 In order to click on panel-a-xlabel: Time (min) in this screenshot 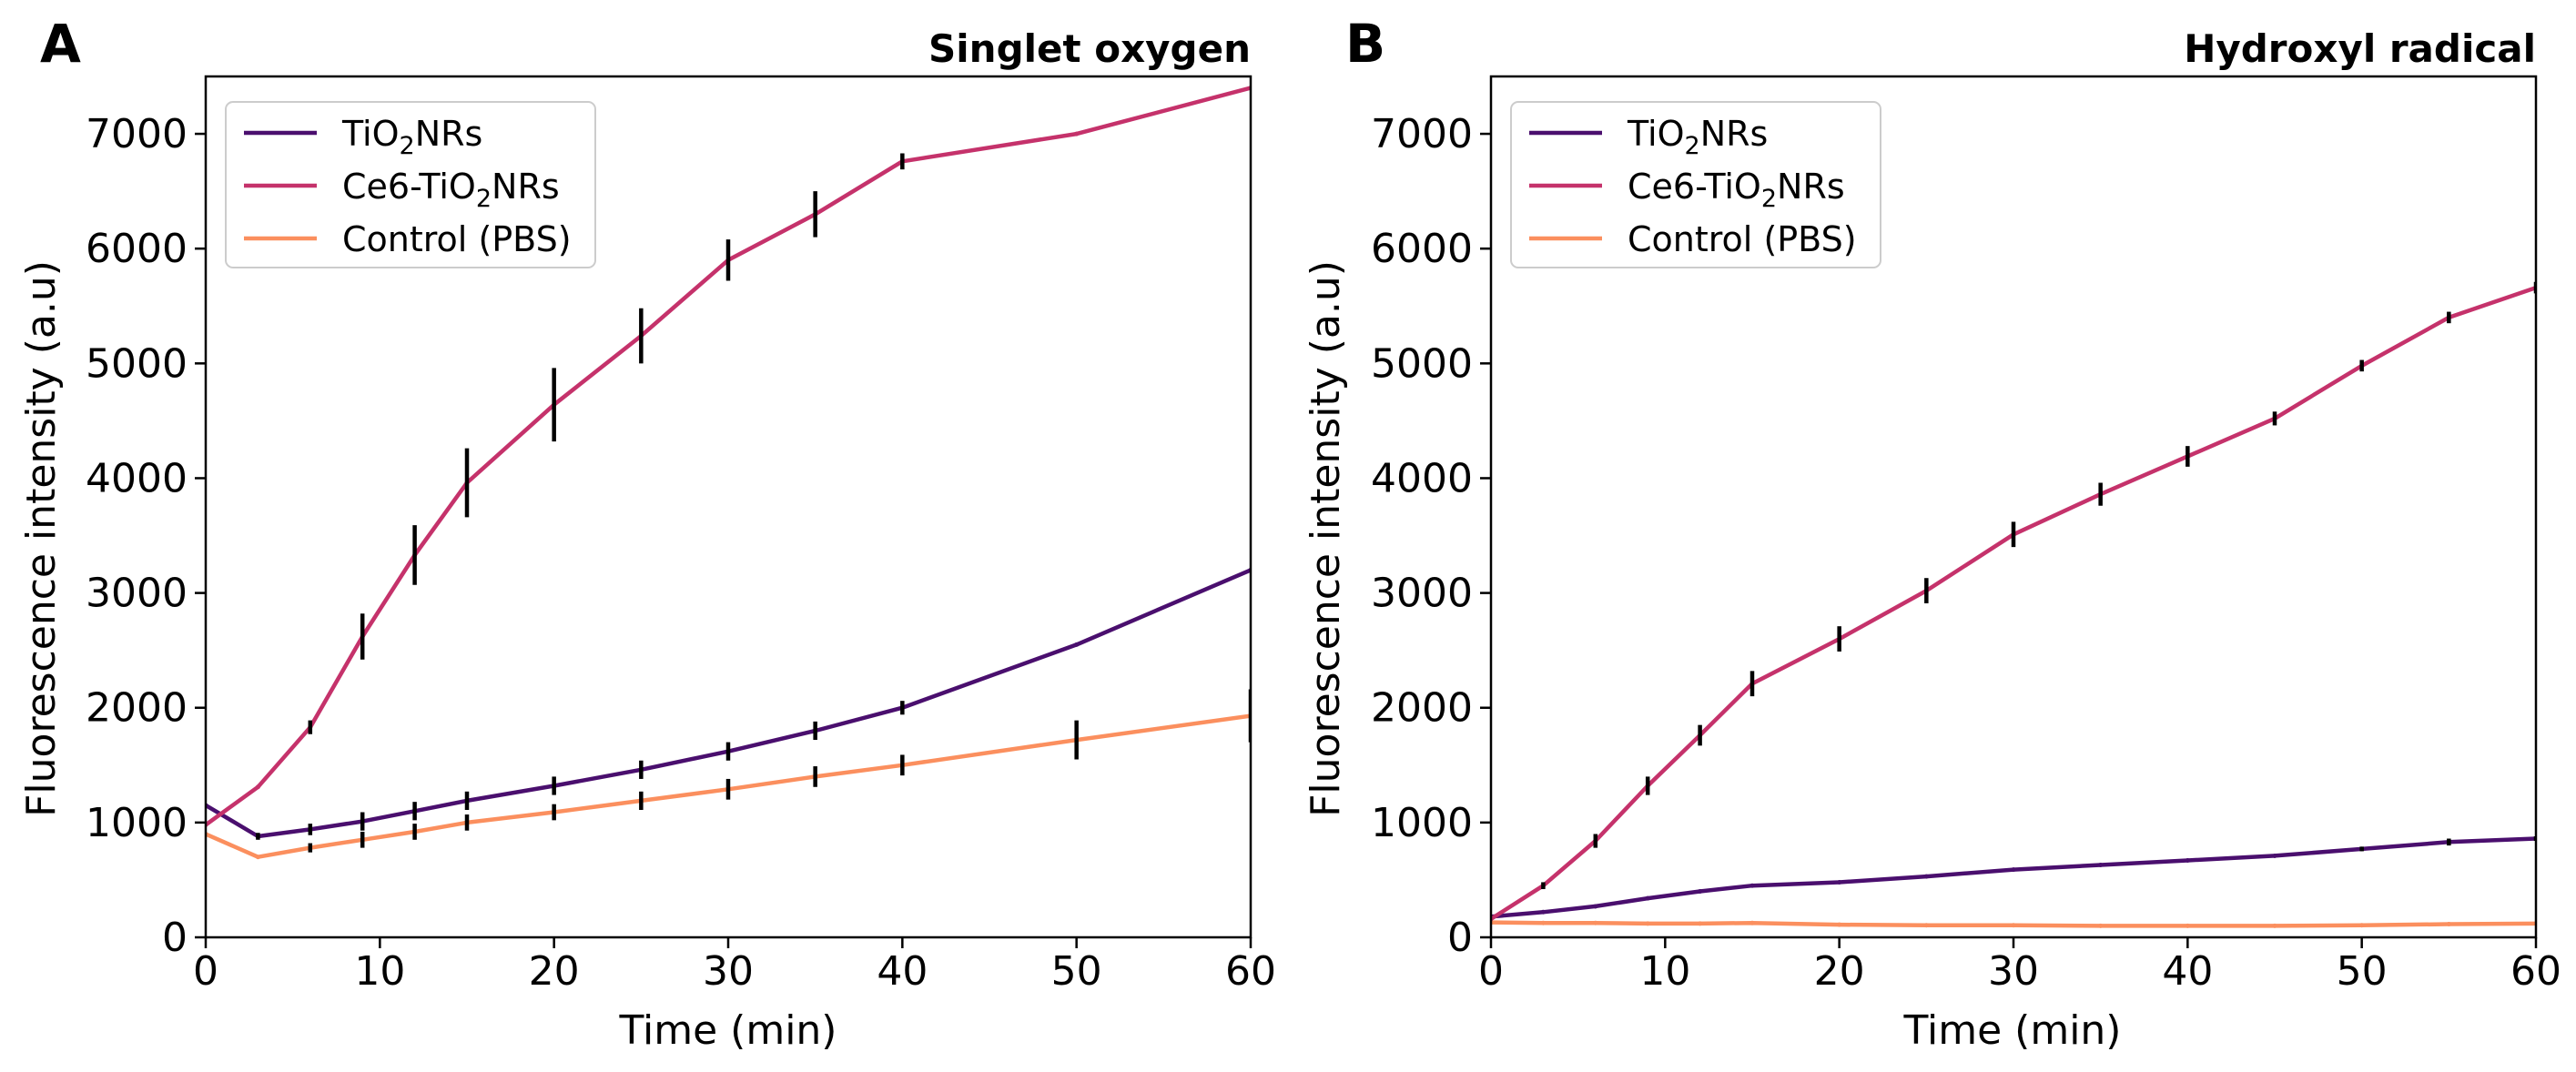, I will do `click(728, 1030)`.